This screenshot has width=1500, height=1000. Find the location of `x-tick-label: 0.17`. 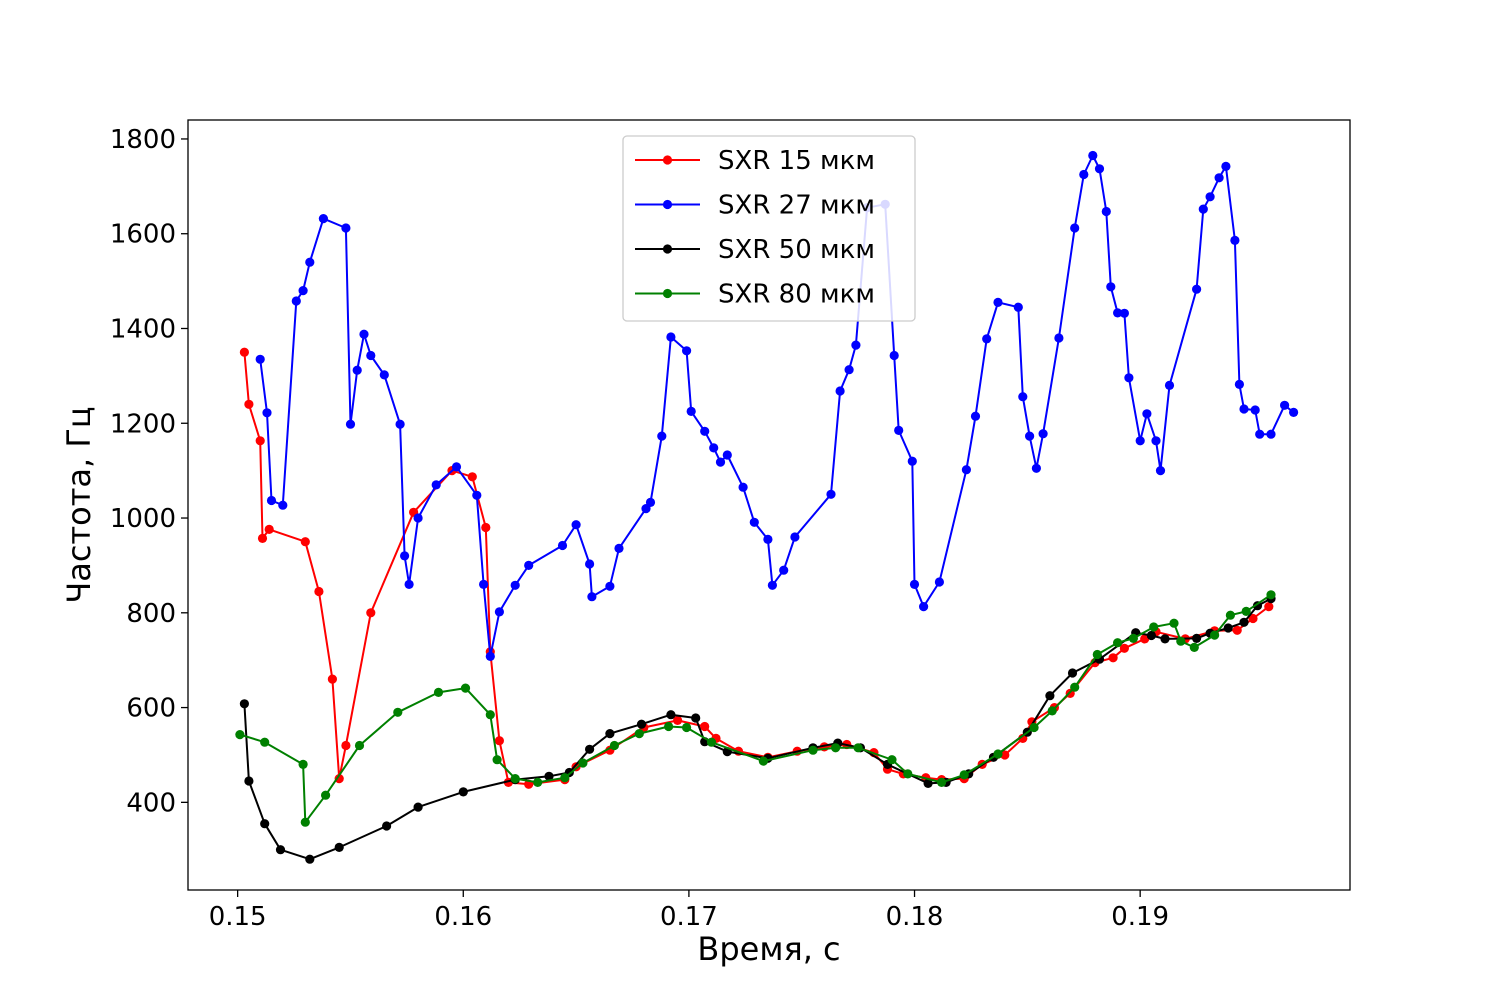

x-tick-label: 0.17 is located at coordinates (689, 917).